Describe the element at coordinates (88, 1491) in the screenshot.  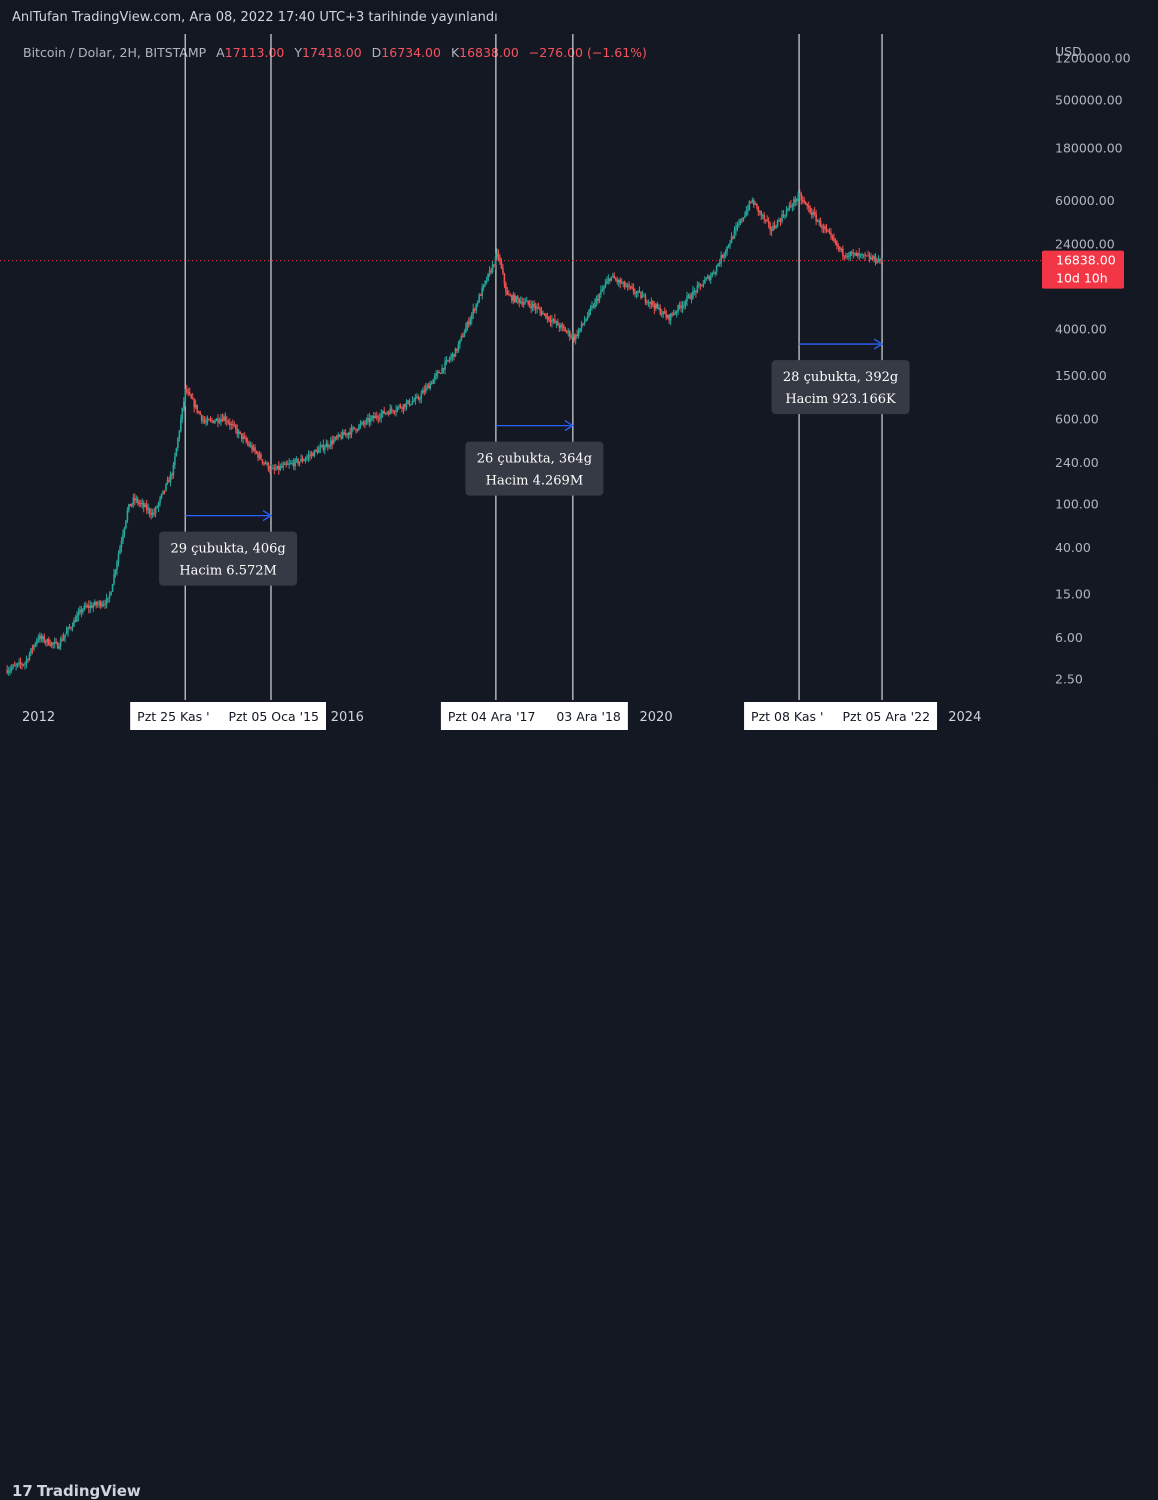
I see `brand-name: TradingView` at that location.